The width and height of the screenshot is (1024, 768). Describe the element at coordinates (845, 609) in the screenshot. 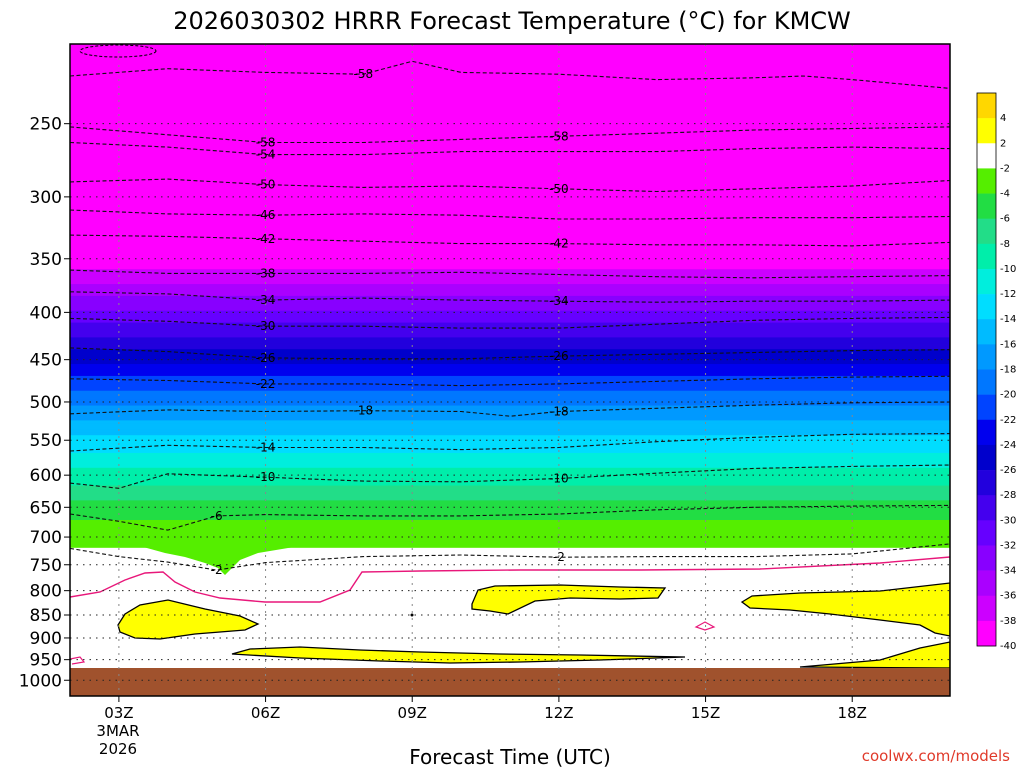

I see `warm-region-right` at that location.